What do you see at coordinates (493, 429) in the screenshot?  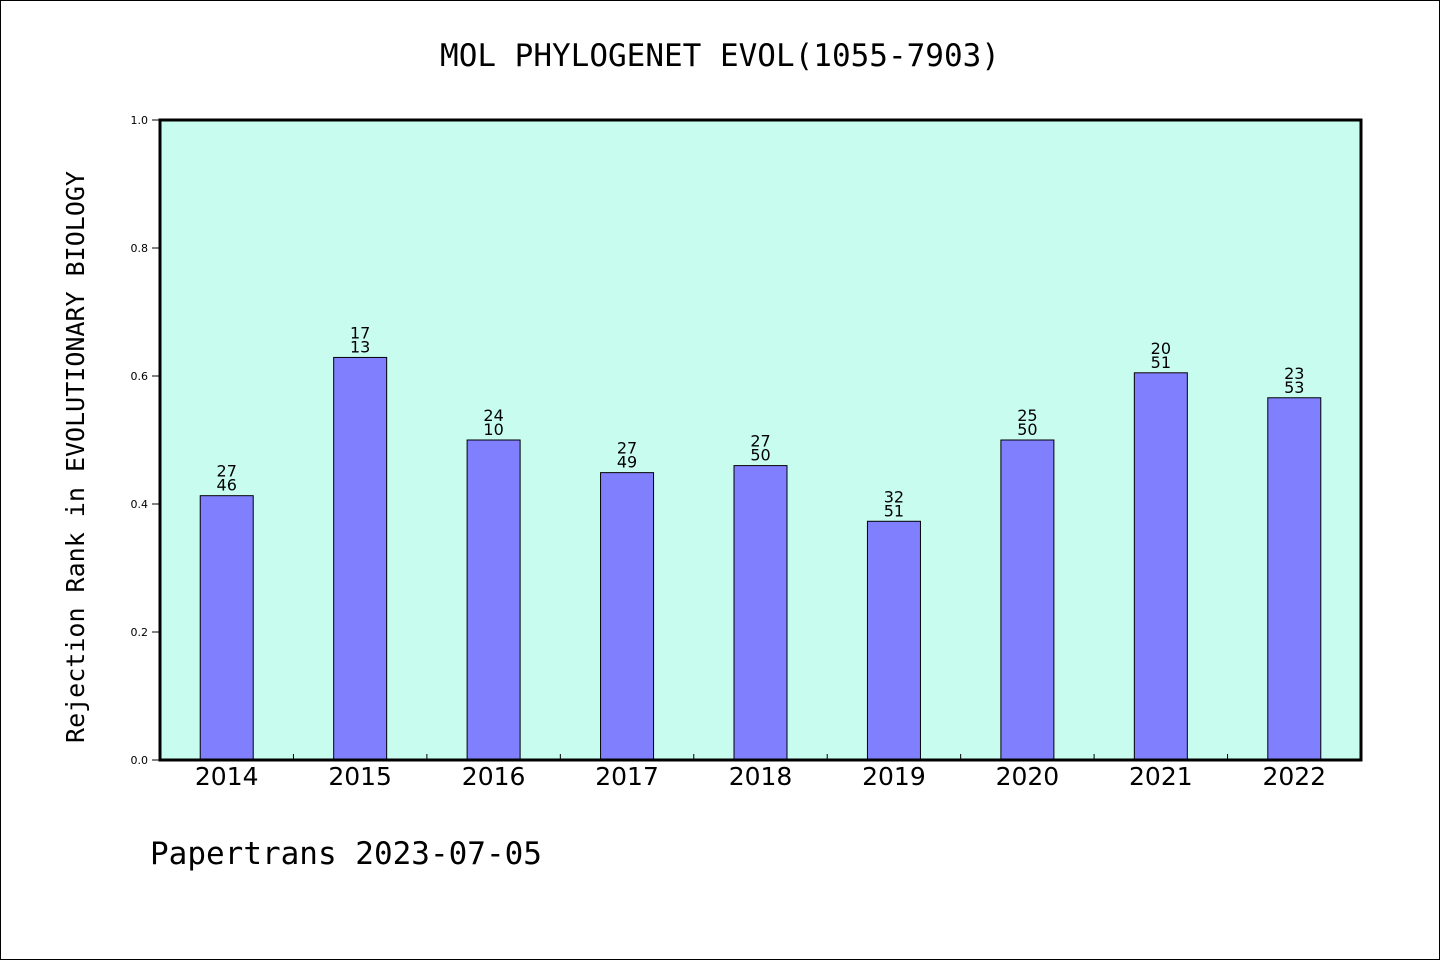 I see `bar-label-bottom-2016: 10` at bounding box center [493, 429].